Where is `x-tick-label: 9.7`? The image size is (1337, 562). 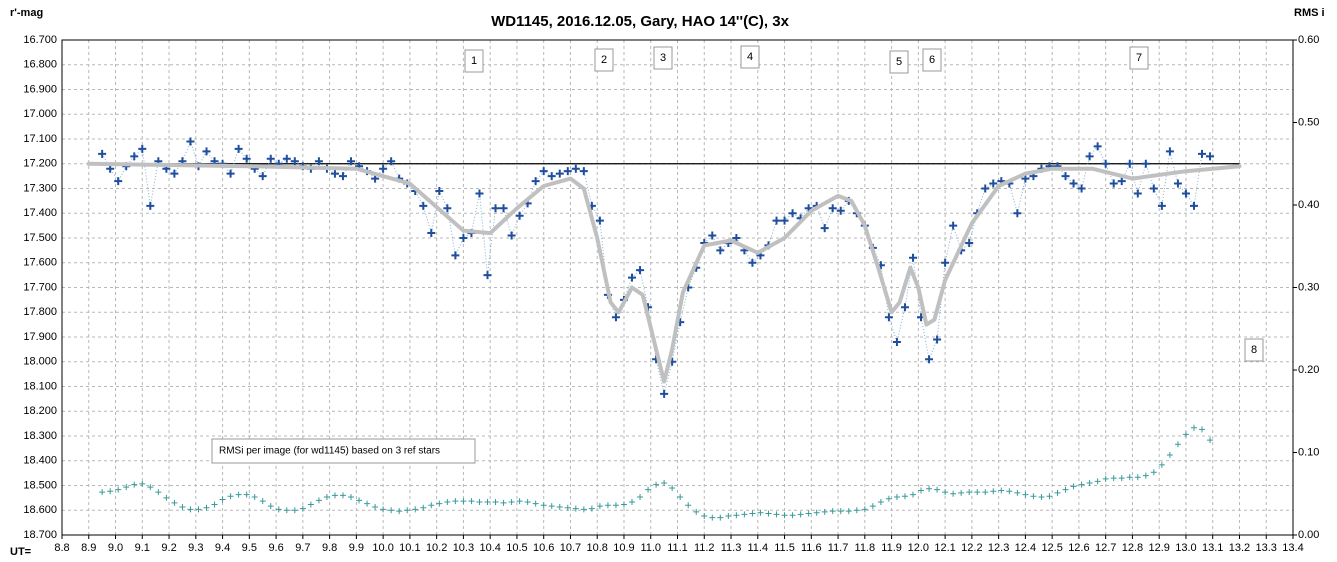 x-tick-label: 9.7 is located at coordinates (302, 548).